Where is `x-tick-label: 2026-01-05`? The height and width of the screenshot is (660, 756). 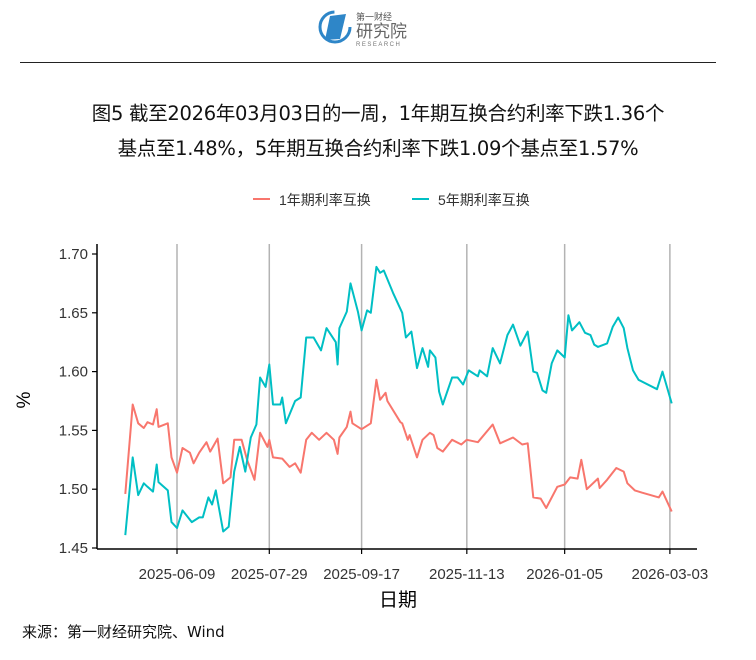 x-tick-label: 2026-01-05 is located at coordinates (564, 574).